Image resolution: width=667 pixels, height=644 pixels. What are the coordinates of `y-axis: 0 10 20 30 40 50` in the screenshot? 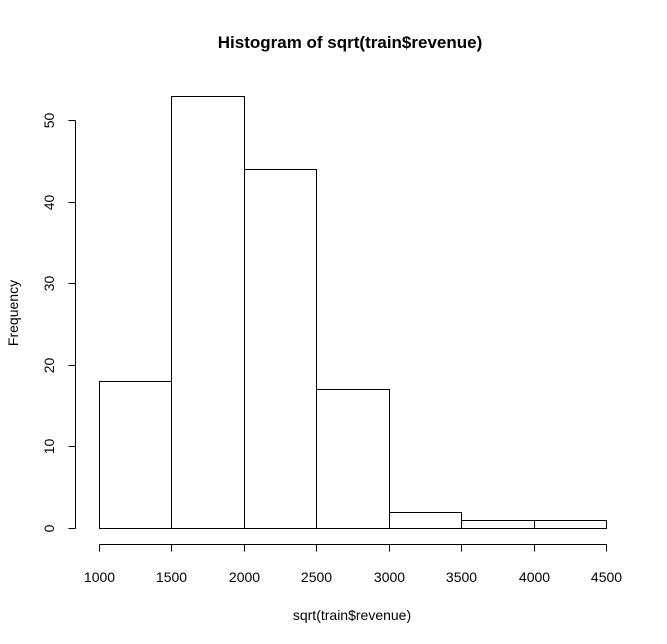 It's located at (58, 322).